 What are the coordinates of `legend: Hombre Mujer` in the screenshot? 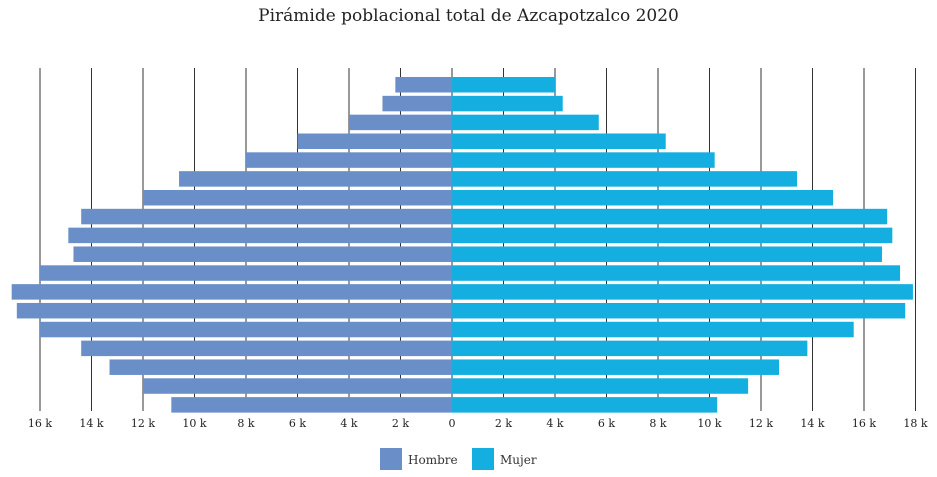 It's located at (458, 459).